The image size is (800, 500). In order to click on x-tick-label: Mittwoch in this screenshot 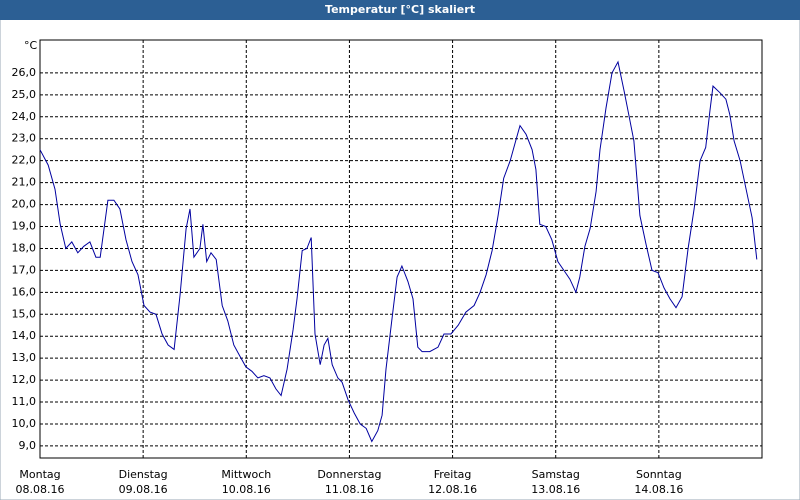, I will do `click(246, 474)`.